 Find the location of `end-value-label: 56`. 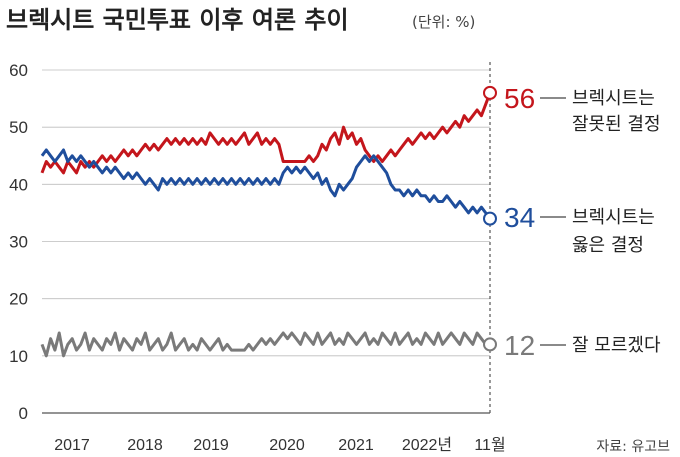

end-value-label: 56 is located at coordinates (519, 98).